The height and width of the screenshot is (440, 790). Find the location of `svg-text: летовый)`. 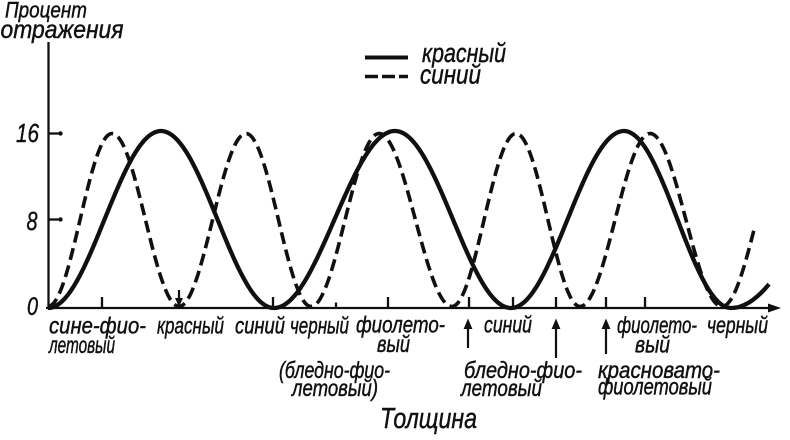

svg-text: летовый) is located at coordinates (334, 388).